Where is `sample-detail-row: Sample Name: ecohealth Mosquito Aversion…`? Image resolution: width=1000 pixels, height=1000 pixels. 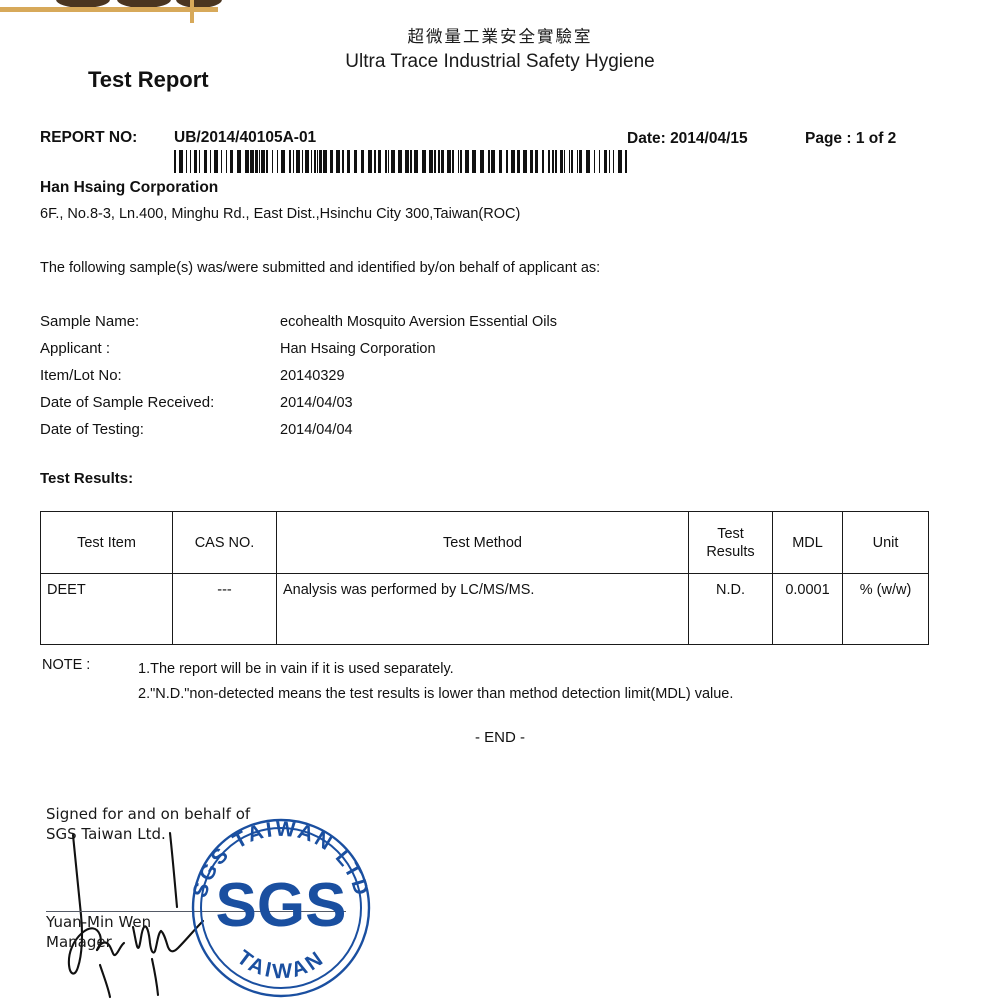
sample-detail-row: Sample Name: ecohealth Mosquito Aversion… is located at coordinates (390, 326).